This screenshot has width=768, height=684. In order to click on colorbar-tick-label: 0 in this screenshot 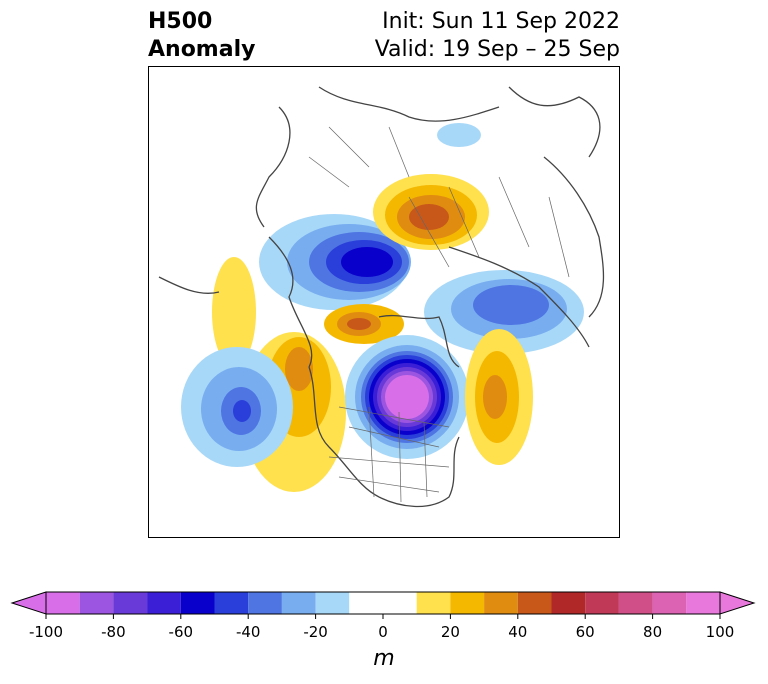, I will do `click(383, 632)`.